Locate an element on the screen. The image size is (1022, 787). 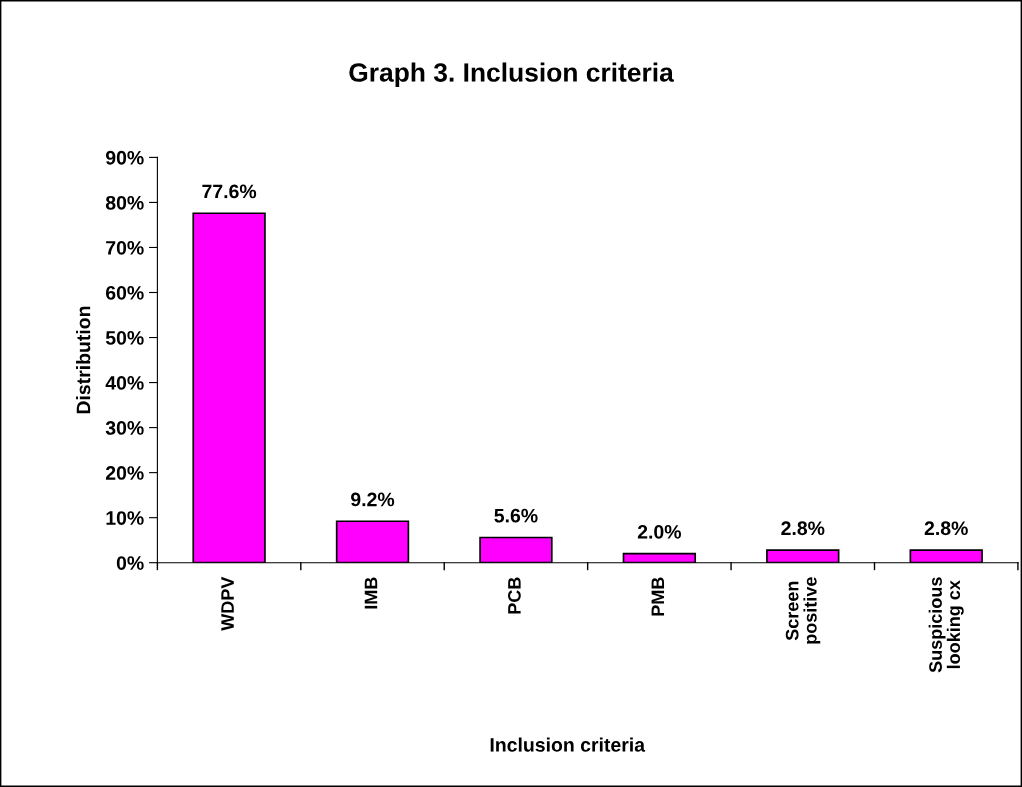
x-tick-label: Screen positive is located at coordinates (803, 610).